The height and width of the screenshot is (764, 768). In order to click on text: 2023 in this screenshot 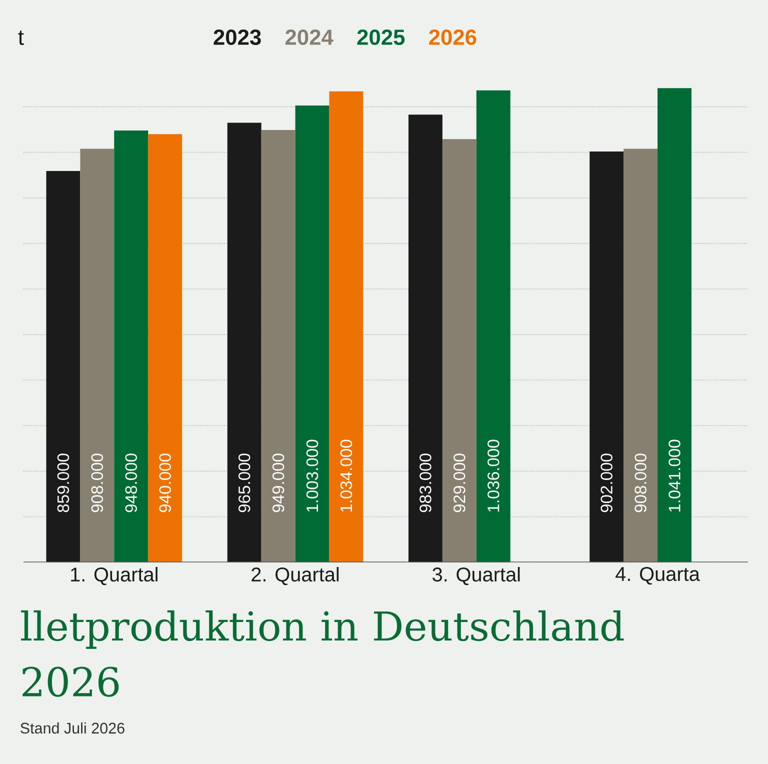, I will do `click(237, 37)`.